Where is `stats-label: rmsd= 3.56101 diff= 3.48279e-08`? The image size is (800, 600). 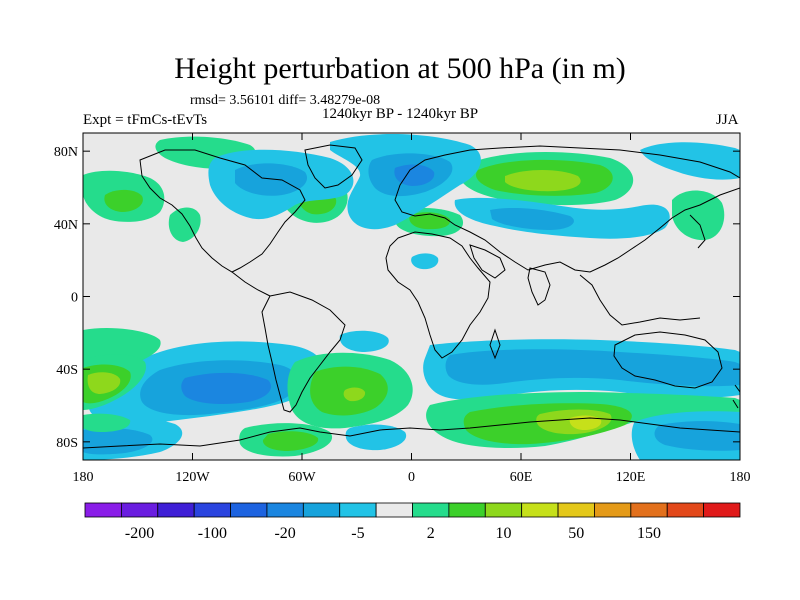
stats-label: rmsd= 3.56101 diff= 3.48279e-08 is located at coordinates (285, 100).